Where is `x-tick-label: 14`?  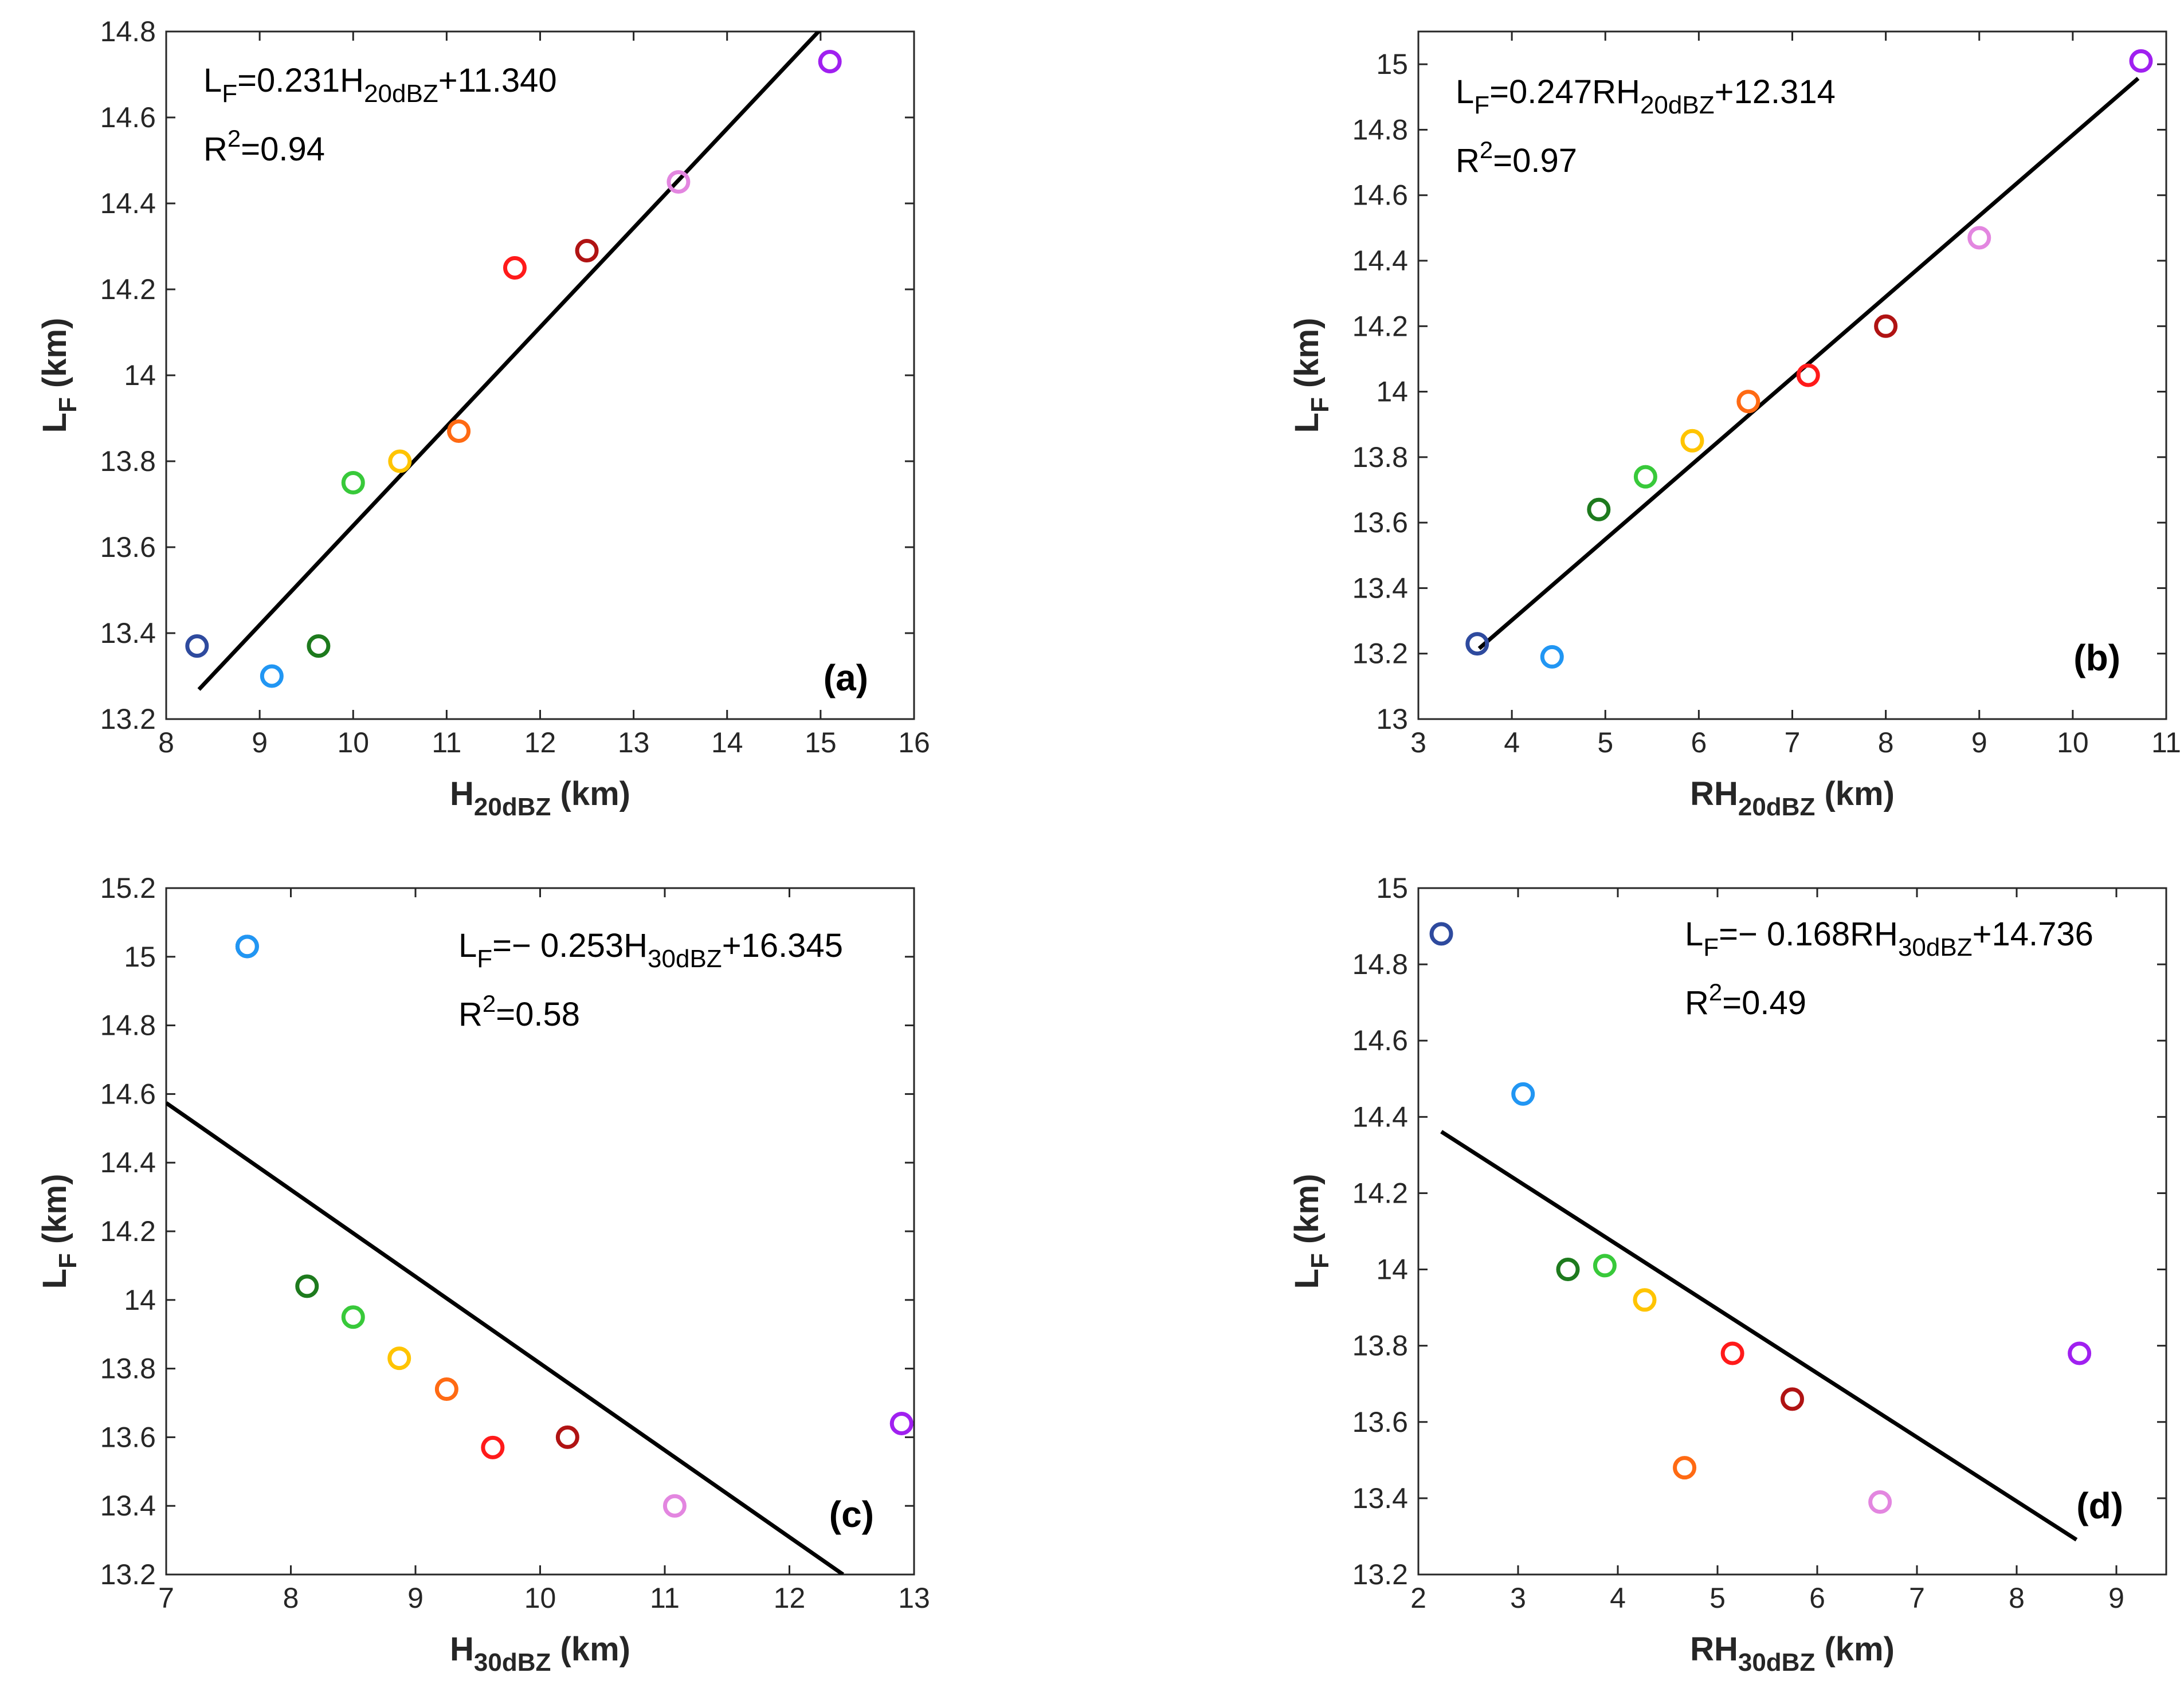
x-tick-label: 14 is located at coordinates (727, 743).